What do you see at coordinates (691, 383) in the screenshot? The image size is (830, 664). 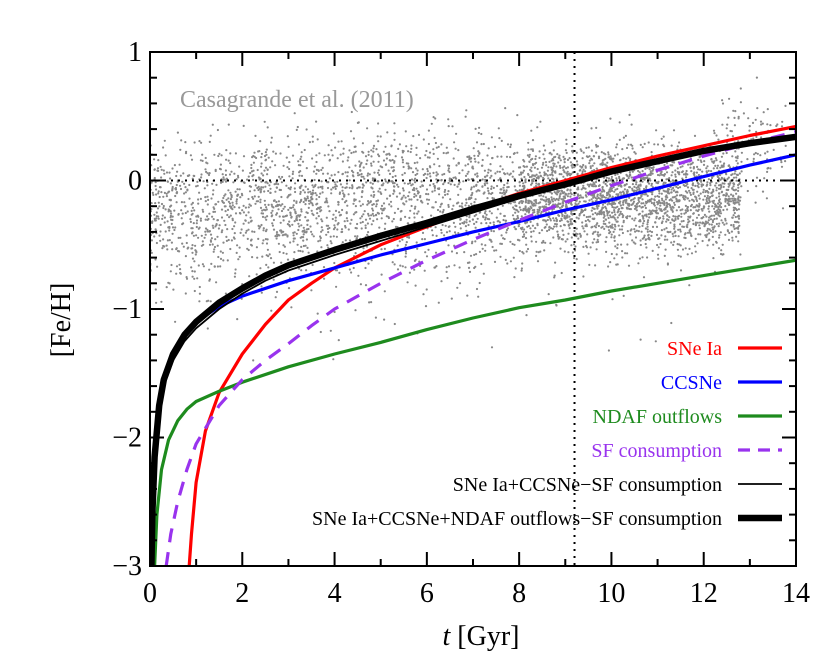 I see `legend-label-1: CCSNe` at bounding box center [691, 383].